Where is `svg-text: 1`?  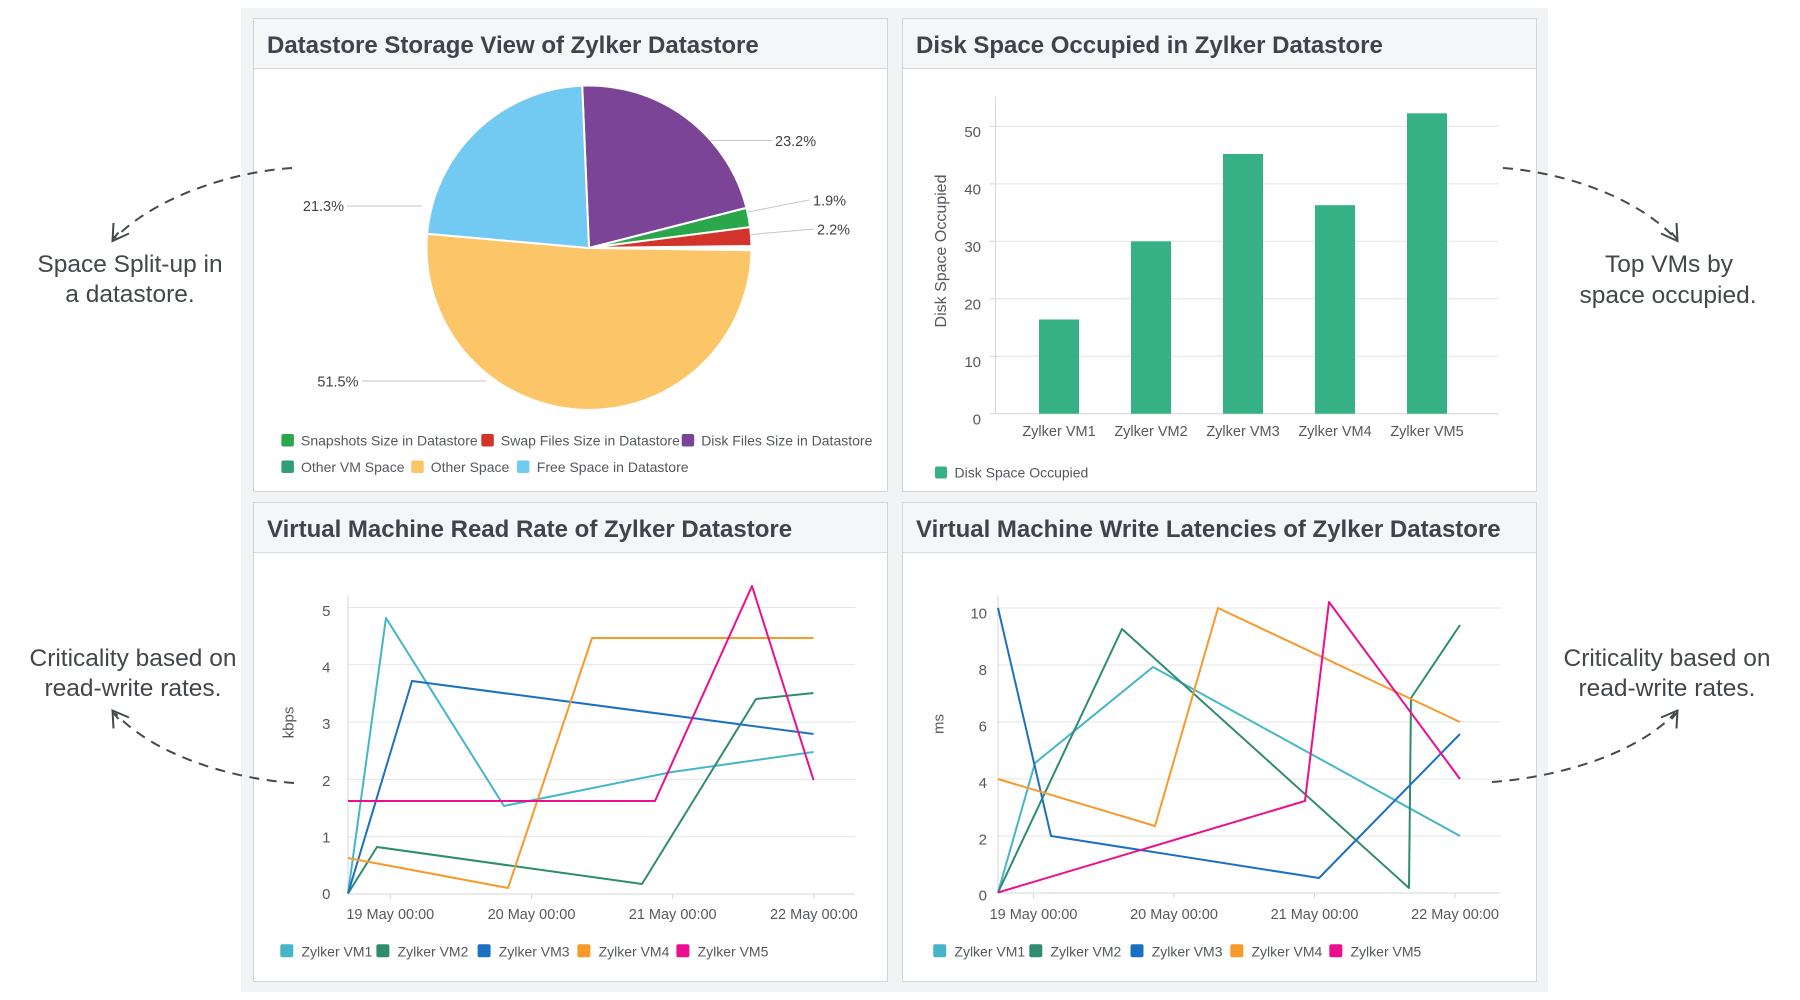 svg-text: 1 is located at coordinates (326, 837).